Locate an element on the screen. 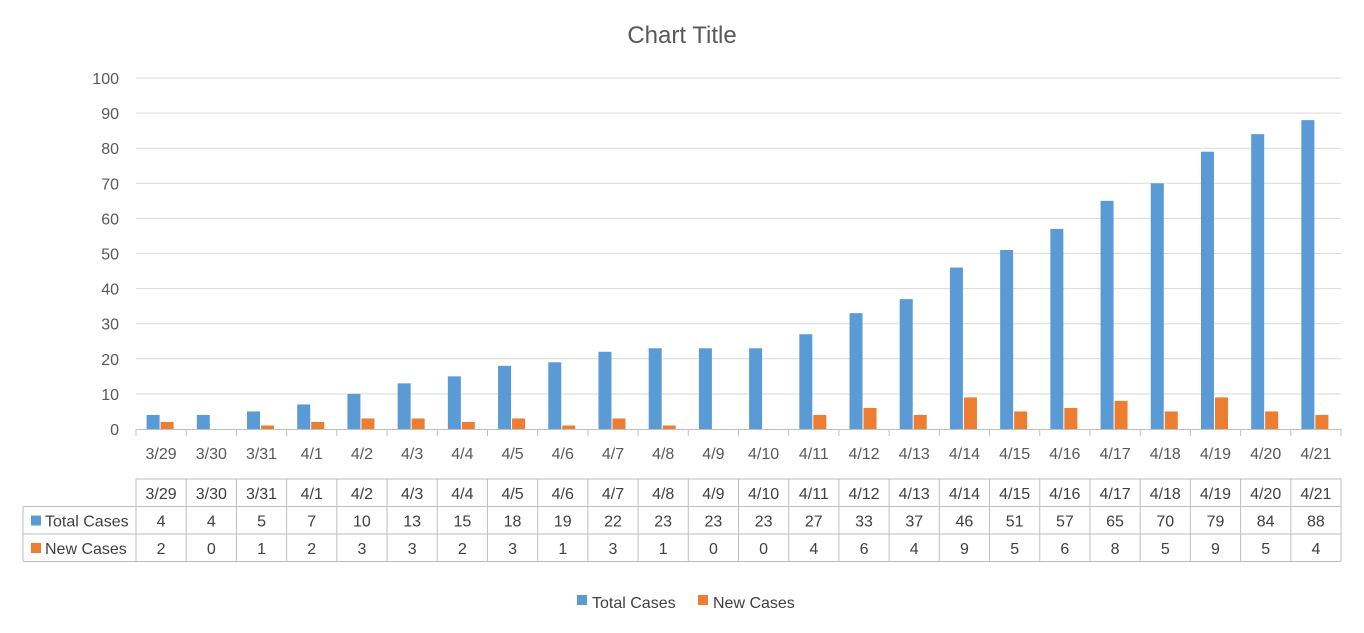 The width and height of the screenshot is (1364, 633). table-cell: 19 is located at coordinates (563, 522).